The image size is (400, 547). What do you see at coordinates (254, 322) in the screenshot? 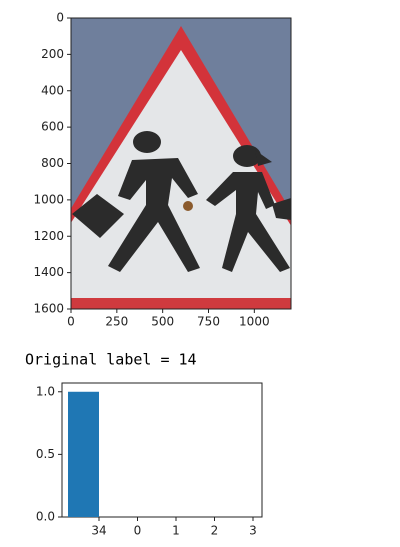
I see `x-tick-label: 1000` at bounding box center [254, 322].